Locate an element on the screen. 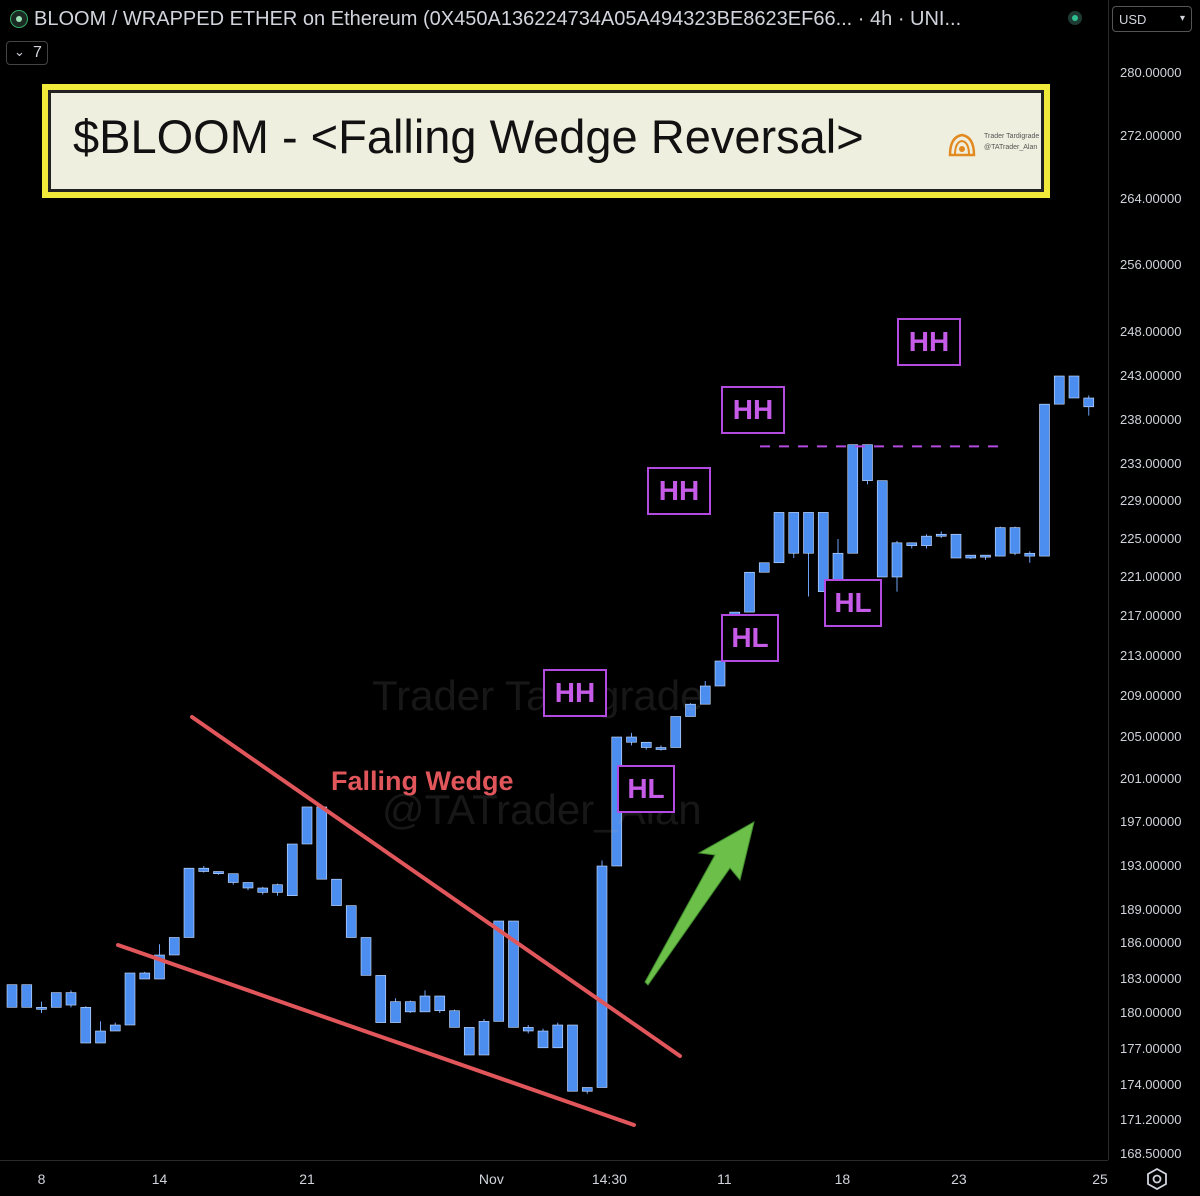 This screenshot has height=1196, width=1200. price-tick: 180.00000 is located at coordinates (1151, 1012).